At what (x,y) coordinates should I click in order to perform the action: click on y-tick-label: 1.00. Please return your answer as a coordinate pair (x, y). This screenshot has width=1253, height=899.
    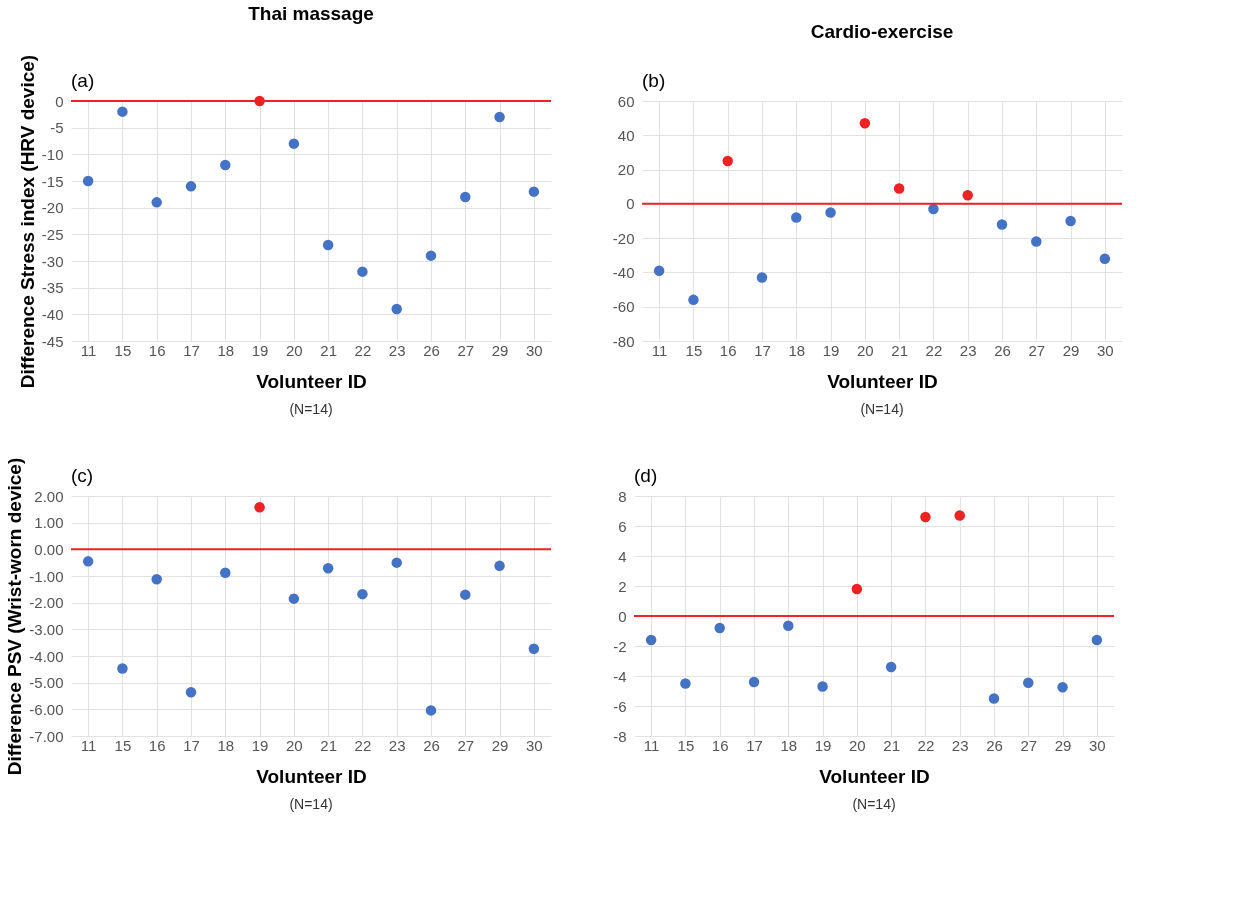
    Looking at the image, I should click on (49, 523).